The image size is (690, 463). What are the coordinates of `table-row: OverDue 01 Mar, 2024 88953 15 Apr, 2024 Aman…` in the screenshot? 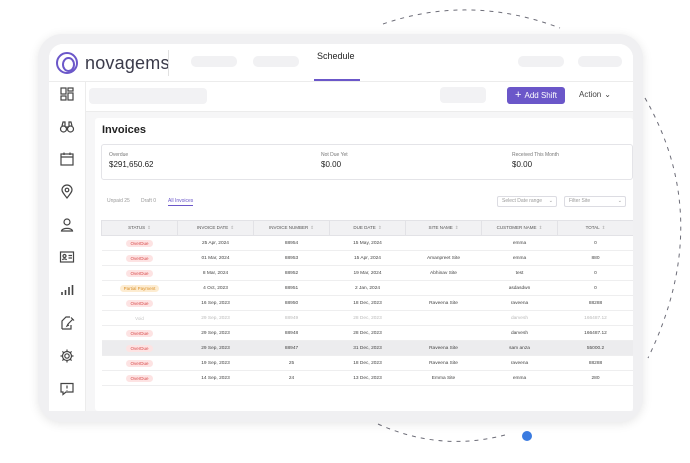 It's located at (367, 258).